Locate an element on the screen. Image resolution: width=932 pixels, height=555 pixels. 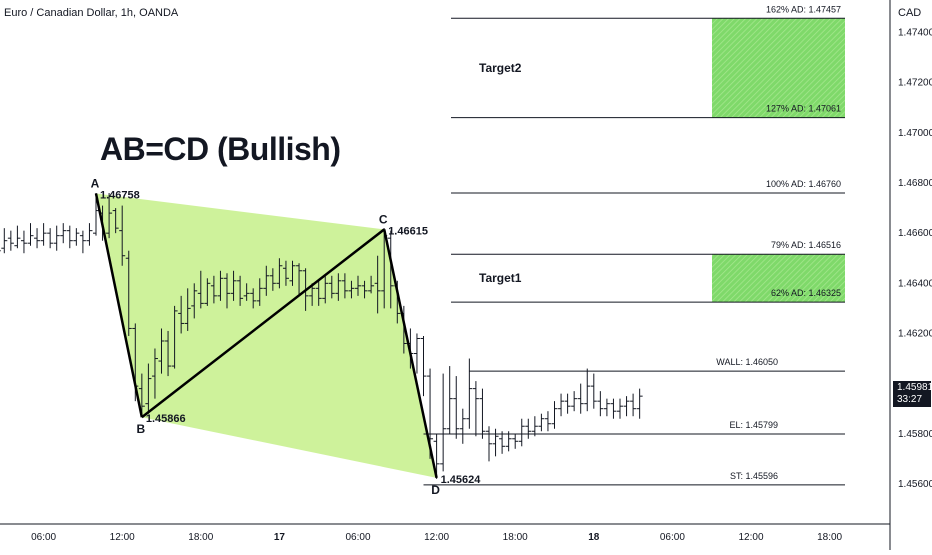
ad-level-label-3: 100% AD: 1.46760 is located at coordinates (803, 184).